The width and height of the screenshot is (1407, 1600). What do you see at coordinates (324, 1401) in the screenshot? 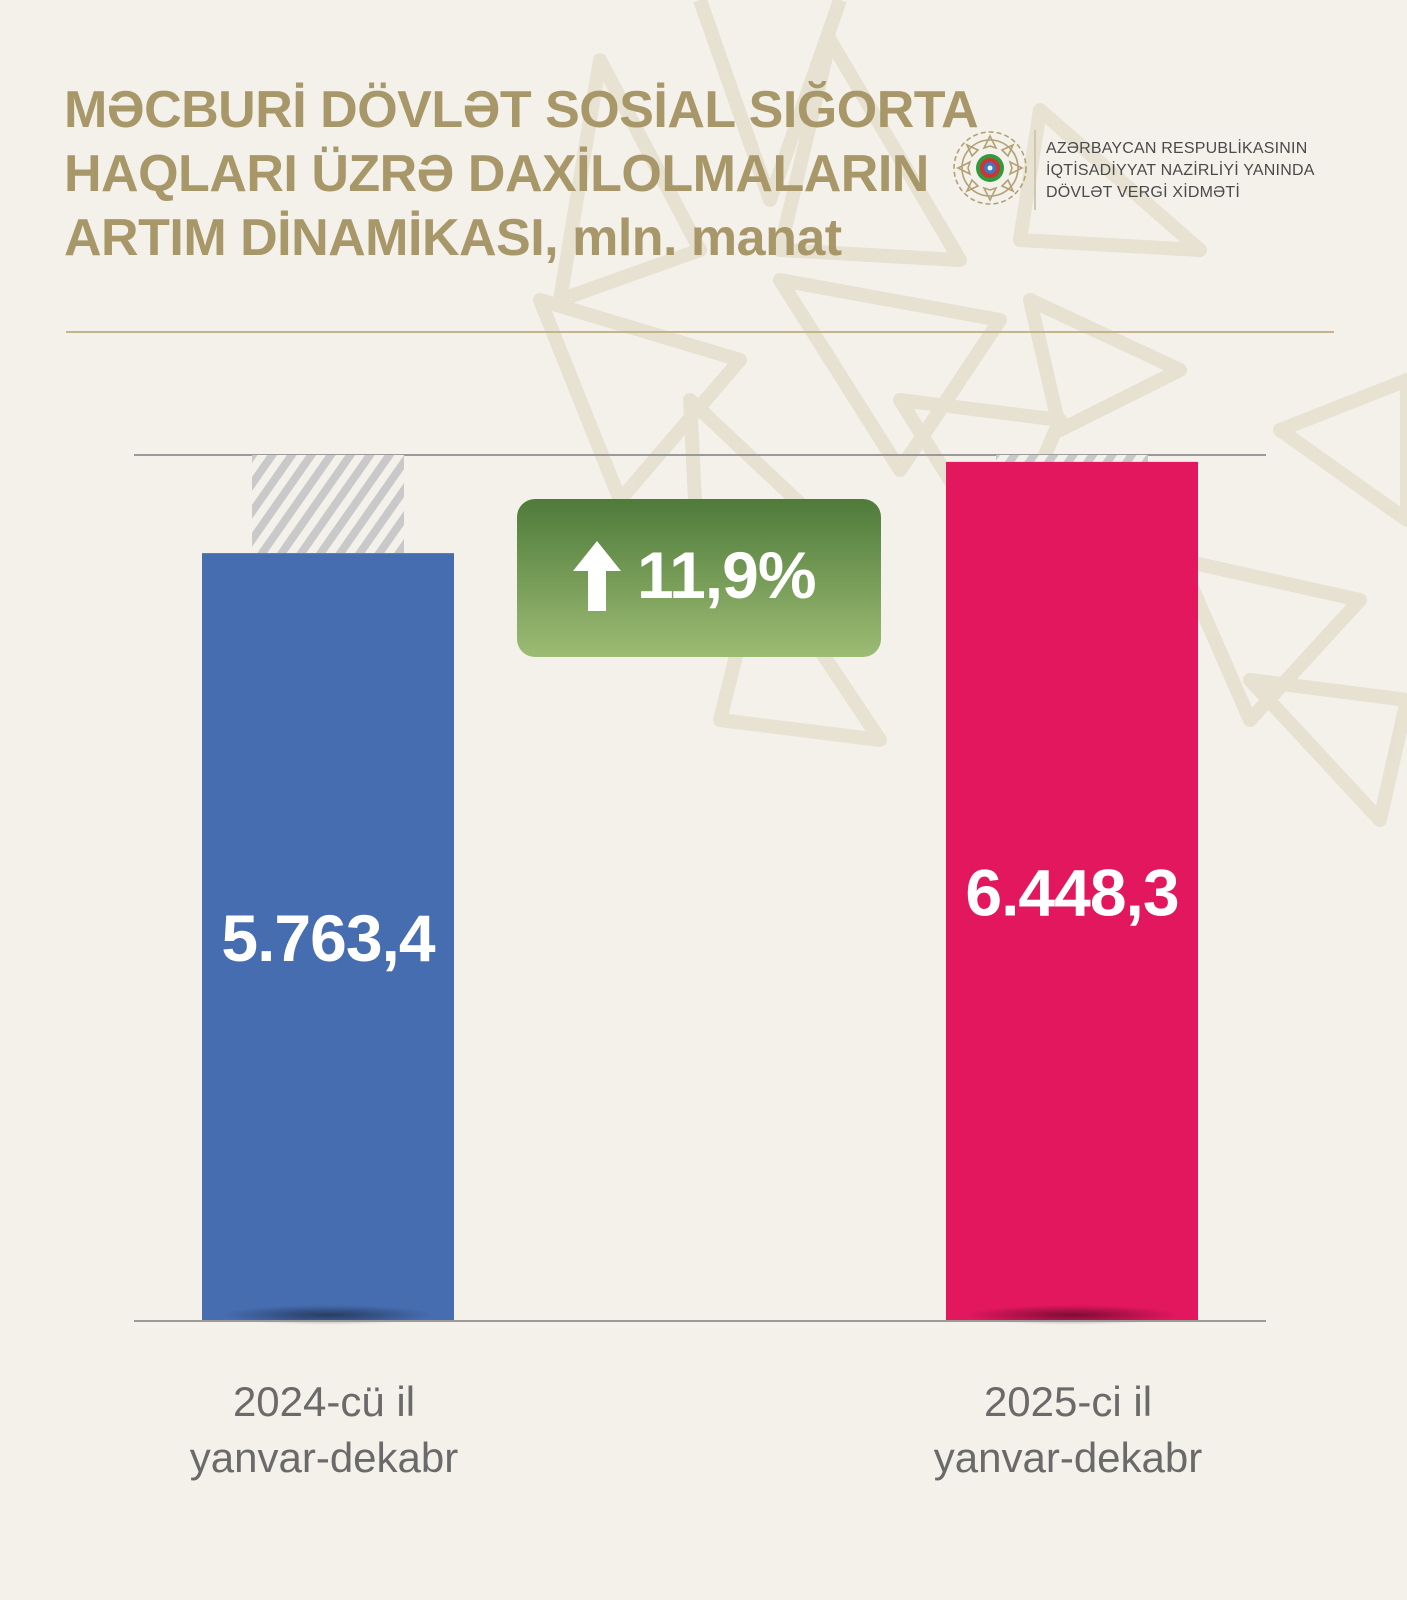
I see `category-label-2024-line-1: 2024-cü il` at bounding box center [324, 1401].